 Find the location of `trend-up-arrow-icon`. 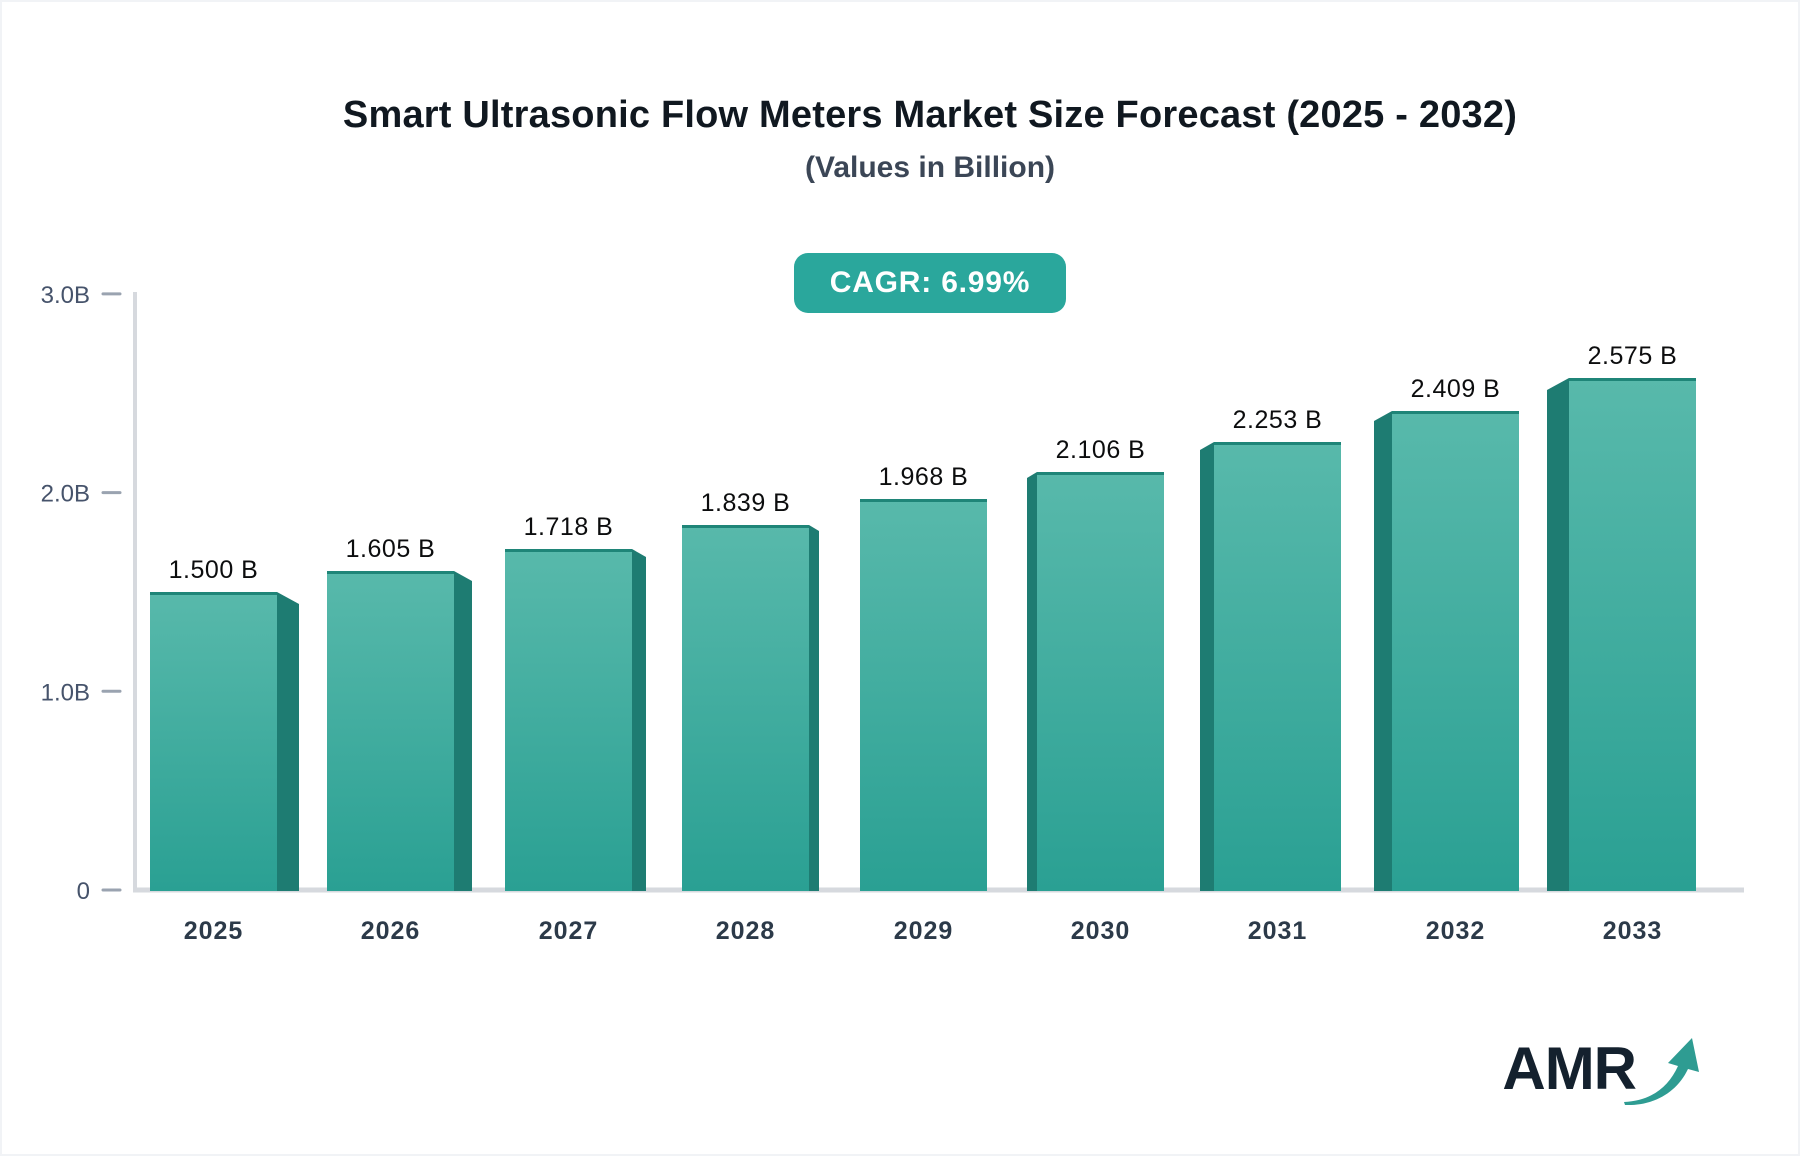

trend-up-arrow-icon is located at coordinates (1661, 1072).